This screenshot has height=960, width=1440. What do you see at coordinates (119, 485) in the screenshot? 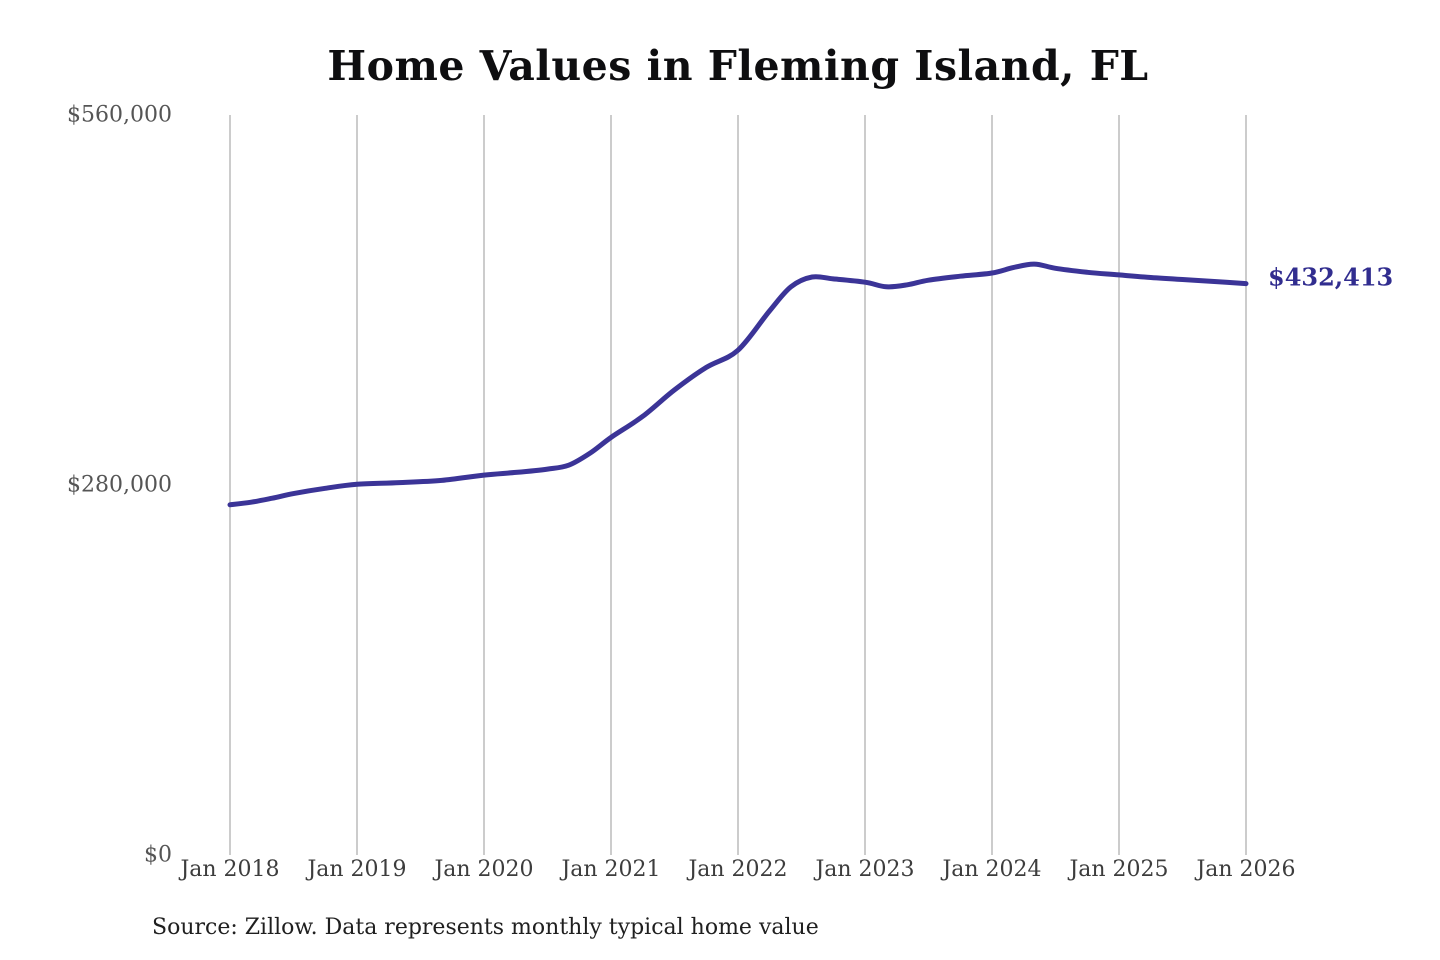
I see `y-axis-tick-label: $280,000` at bounding box center [119, 485].